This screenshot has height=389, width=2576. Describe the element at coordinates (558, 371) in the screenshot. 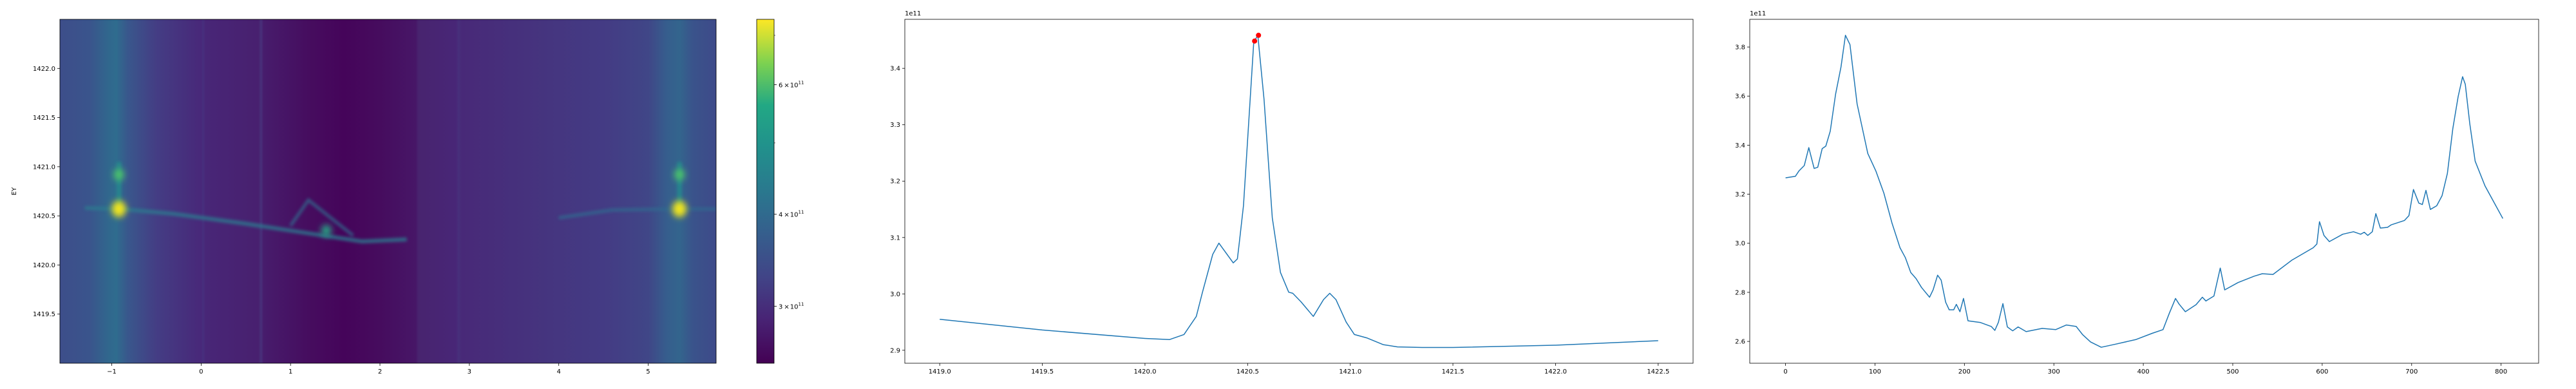

I see `x-tick-label: 4` at that location.